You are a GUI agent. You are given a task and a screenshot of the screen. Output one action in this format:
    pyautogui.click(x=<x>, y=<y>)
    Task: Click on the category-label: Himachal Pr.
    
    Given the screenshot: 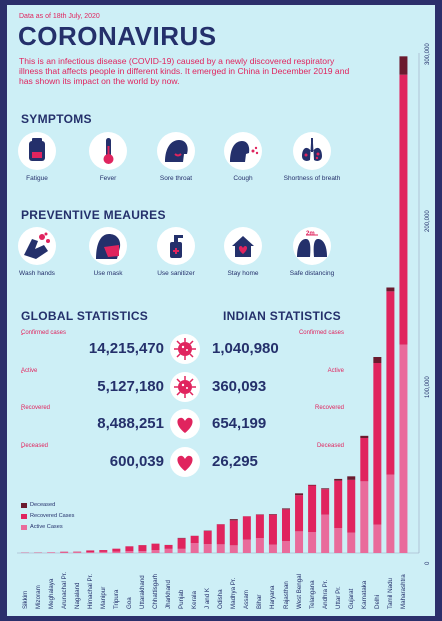 What is the action you would take?
    pyautogui.click(x=90, y=591)
    